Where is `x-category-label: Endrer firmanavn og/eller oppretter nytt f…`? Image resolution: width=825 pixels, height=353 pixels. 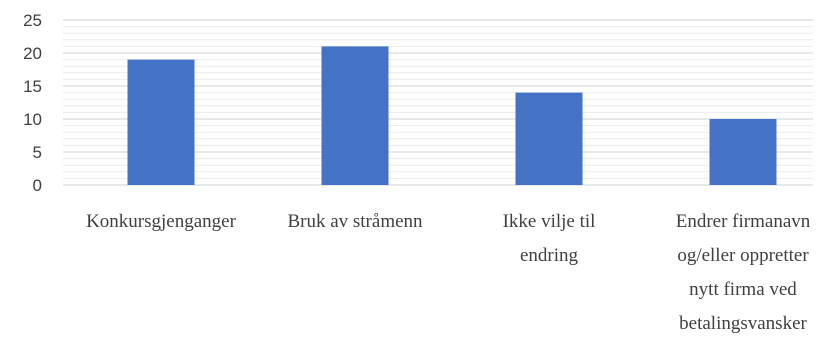
x-category-label: Endrer firmanavn og/eller oppretter nytt f… is located at coordinates (743, 272).